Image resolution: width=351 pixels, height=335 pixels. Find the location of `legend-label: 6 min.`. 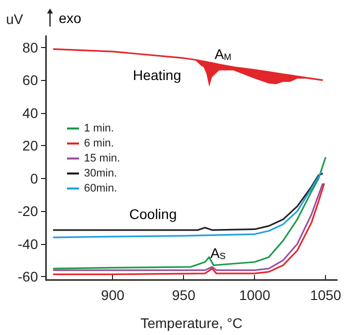

legend-label: 6 min. is located at coordinates (99, 144).